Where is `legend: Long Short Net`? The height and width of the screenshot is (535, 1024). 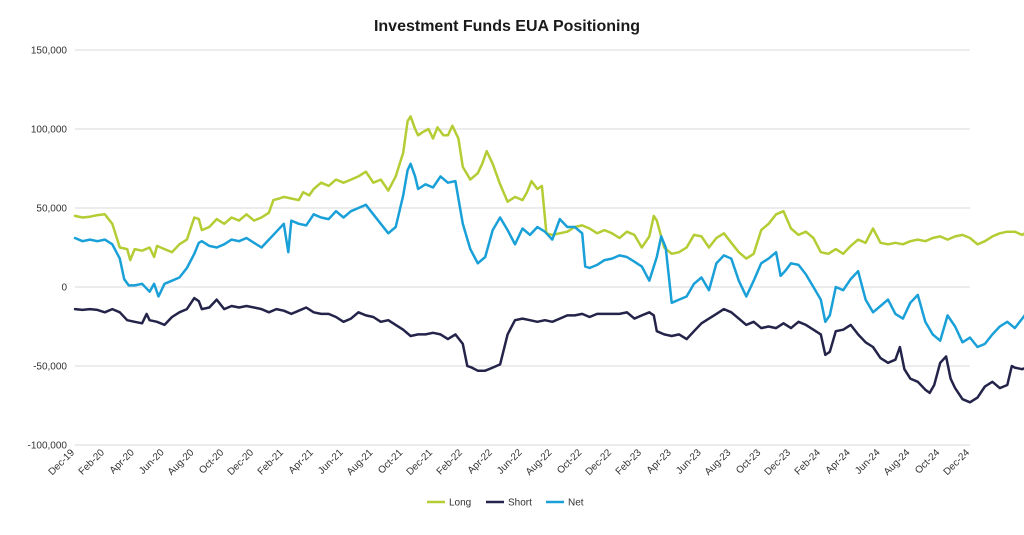 legend: Long Short Net is located at coordinates (505, 503).